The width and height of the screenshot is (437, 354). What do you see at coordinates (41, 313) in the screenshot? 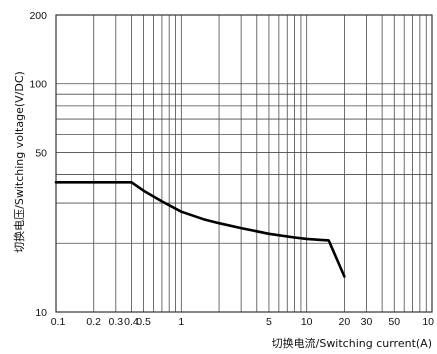
I see `y-tick-label: 10` at bounding box center [41, 313].